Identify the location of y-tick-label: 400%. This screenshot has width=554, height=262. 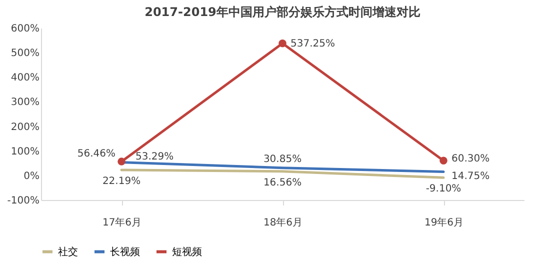
(25, 78).